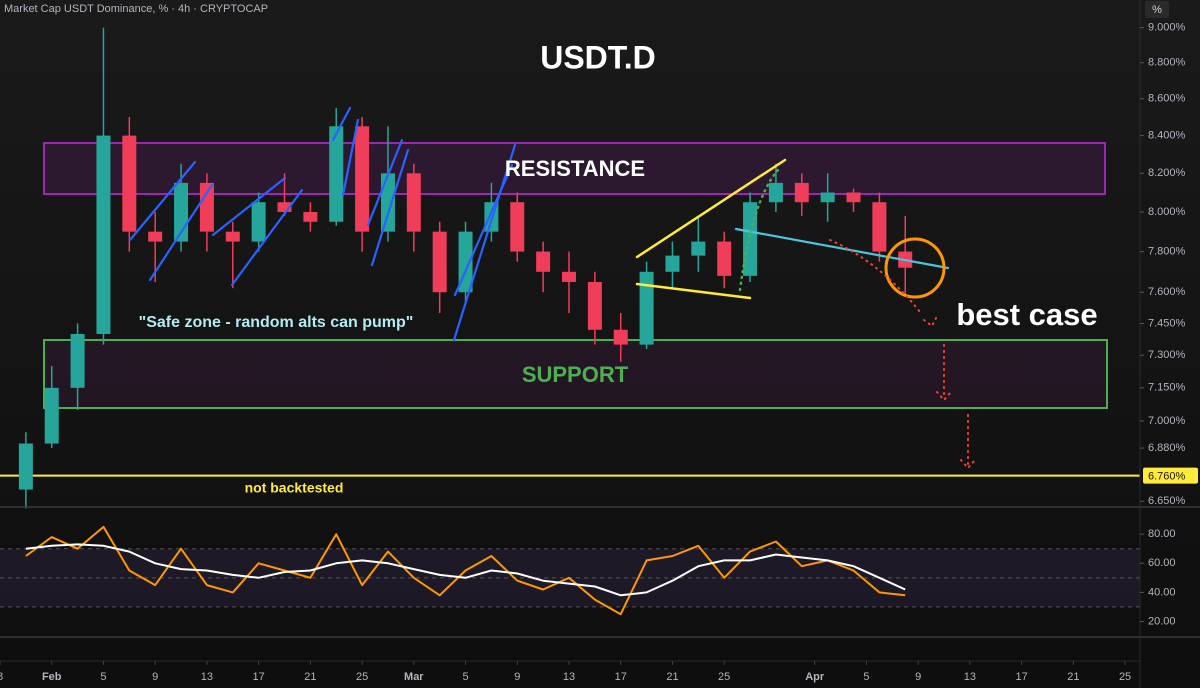 The height and width of the screenshot is (688, 1200). I want to click on x-tick-label: Apr, so click(815, 677).